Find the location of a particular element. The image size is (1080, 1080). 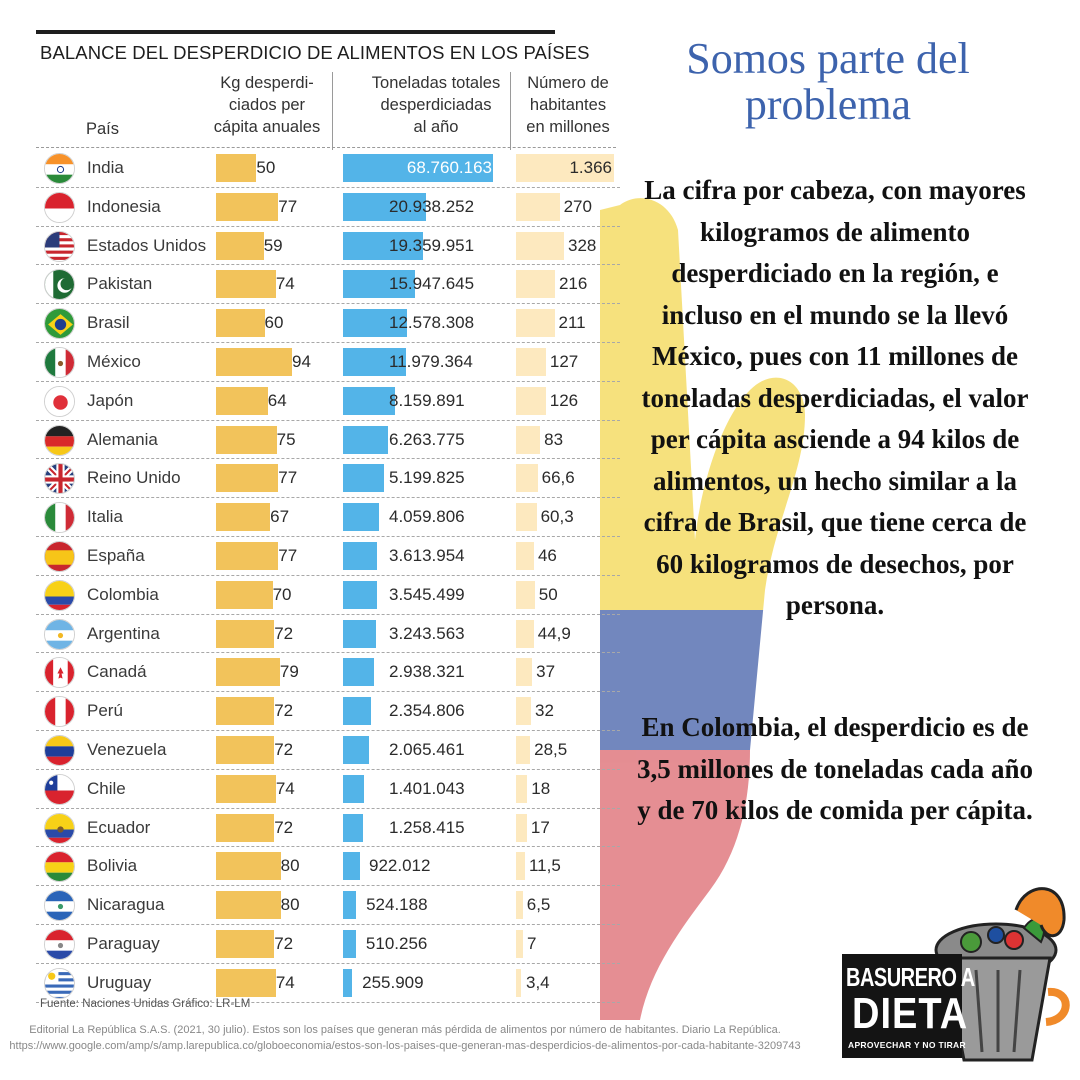

flag-ecuador-icon is located at coordinates (59, 828).